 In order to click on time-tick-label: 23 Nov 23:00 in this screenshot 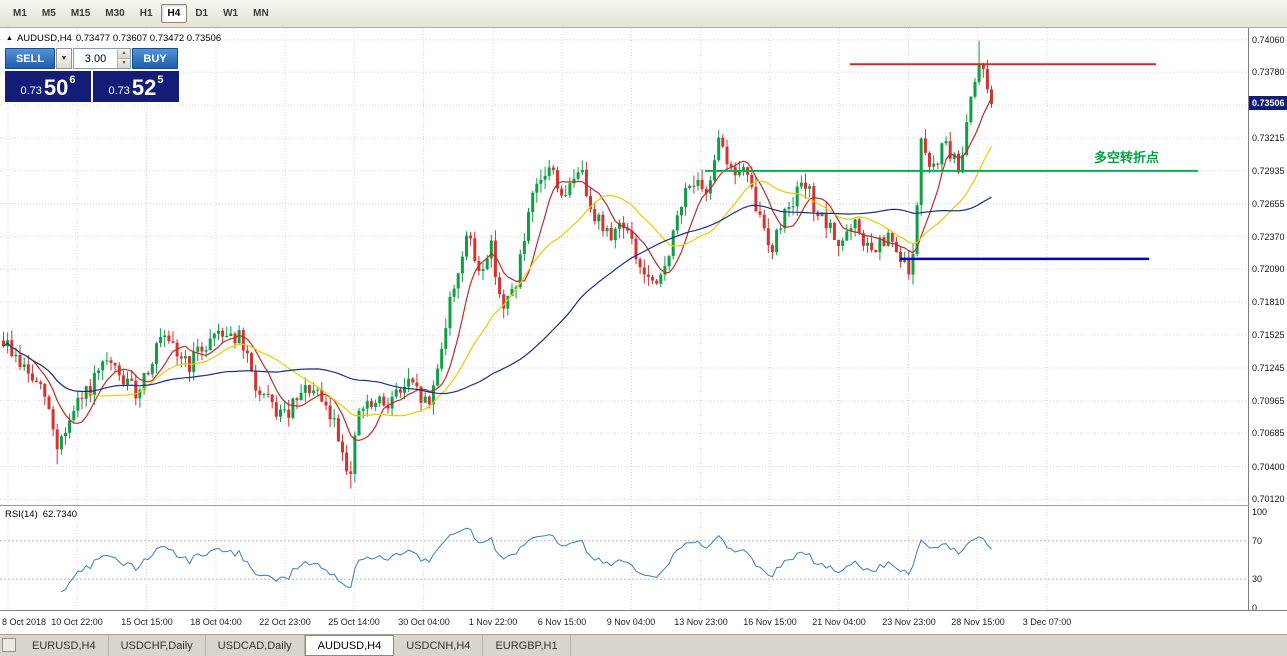, I will do `click(909, 622)`.